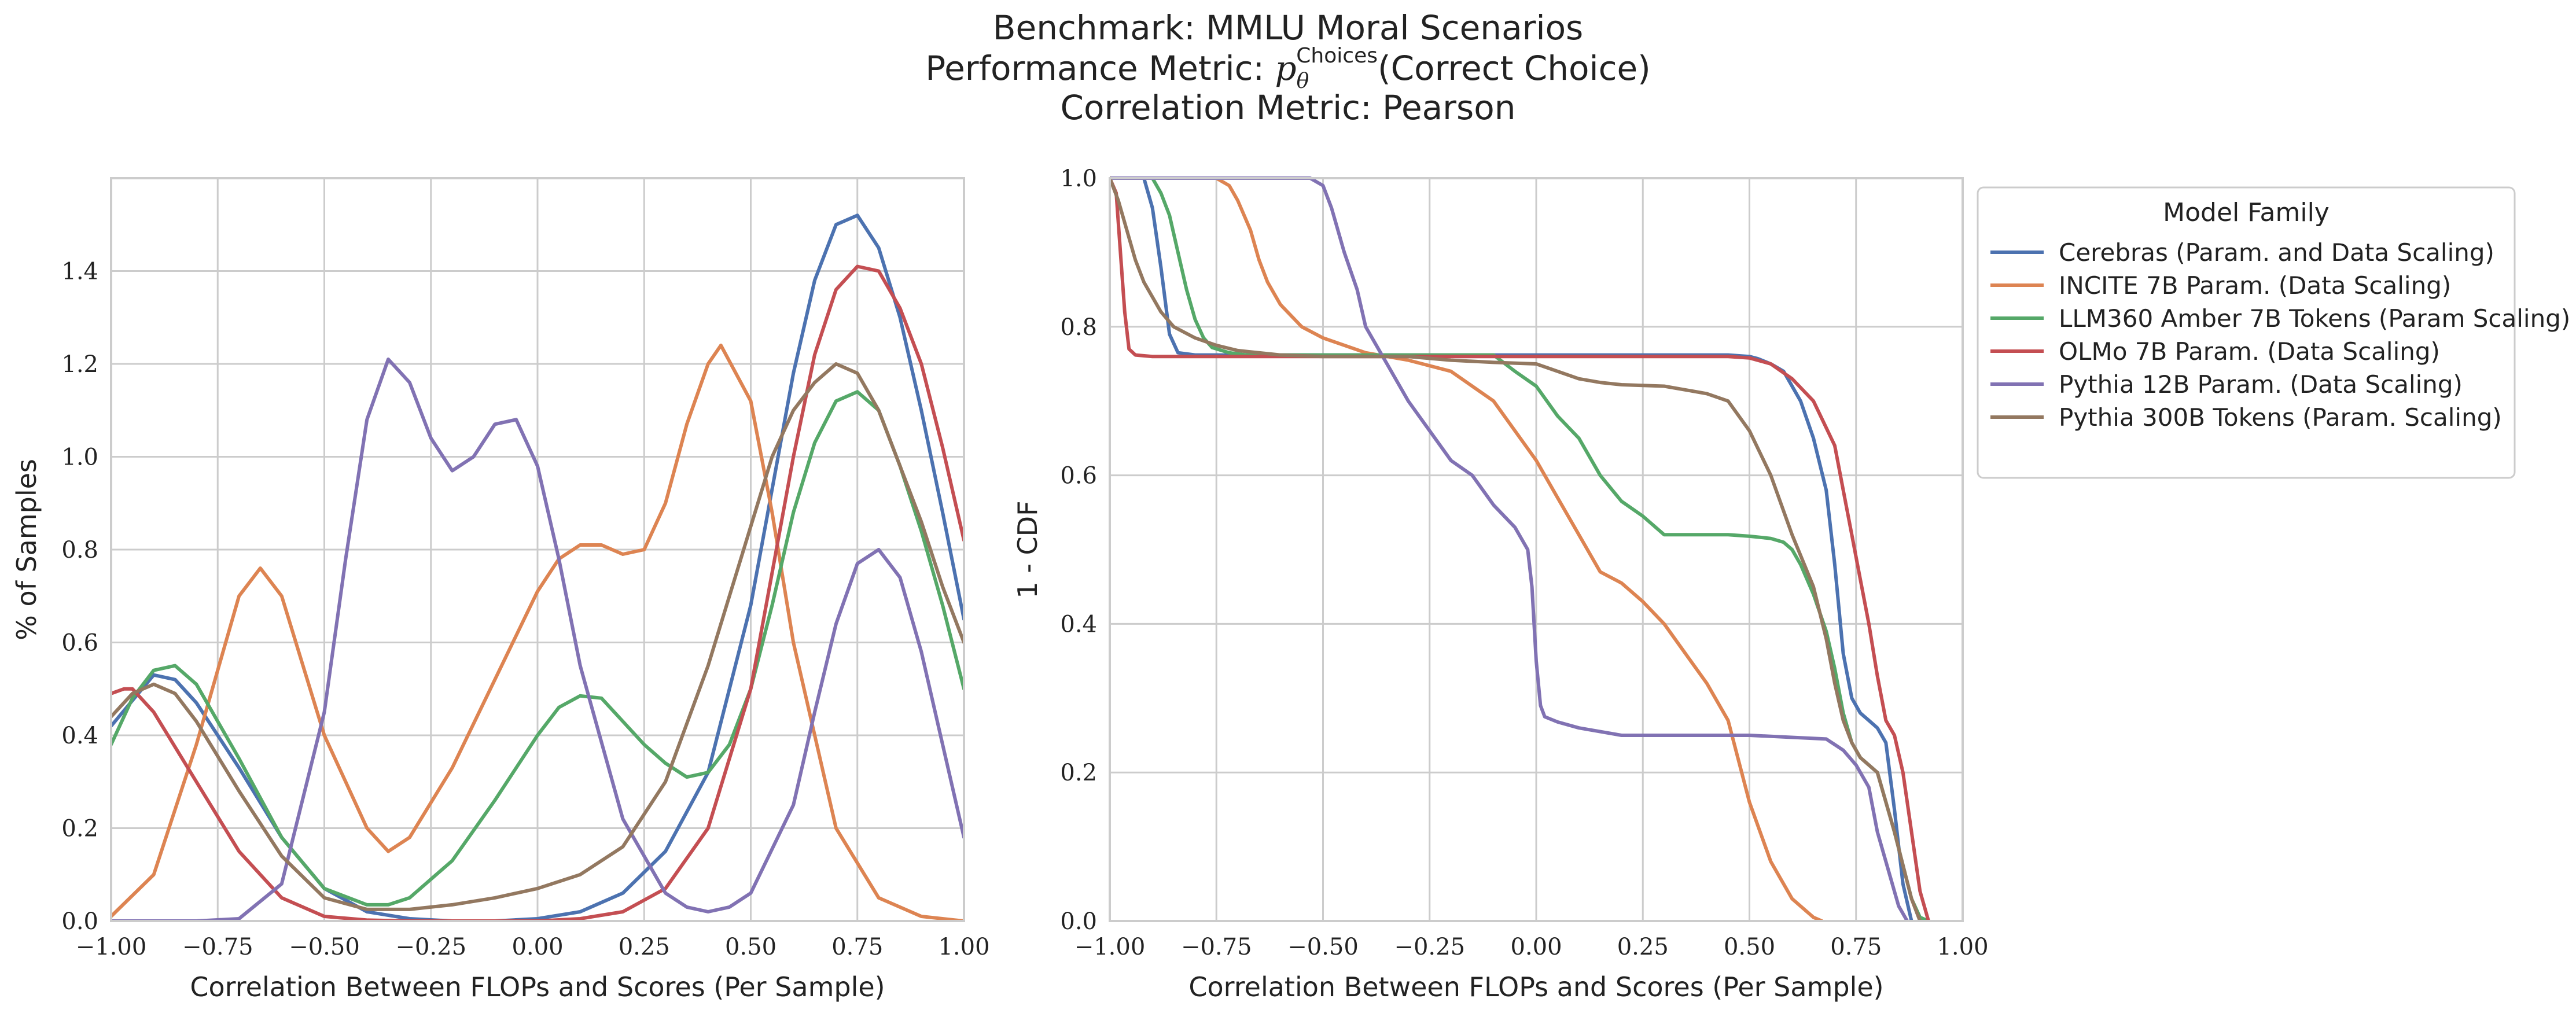 The width and height of the screenshot is (2576, 1024). Describe the element at coordinates (79, 272) in the screenshot. I see `density-y-tick-label: 1.4` at that location.